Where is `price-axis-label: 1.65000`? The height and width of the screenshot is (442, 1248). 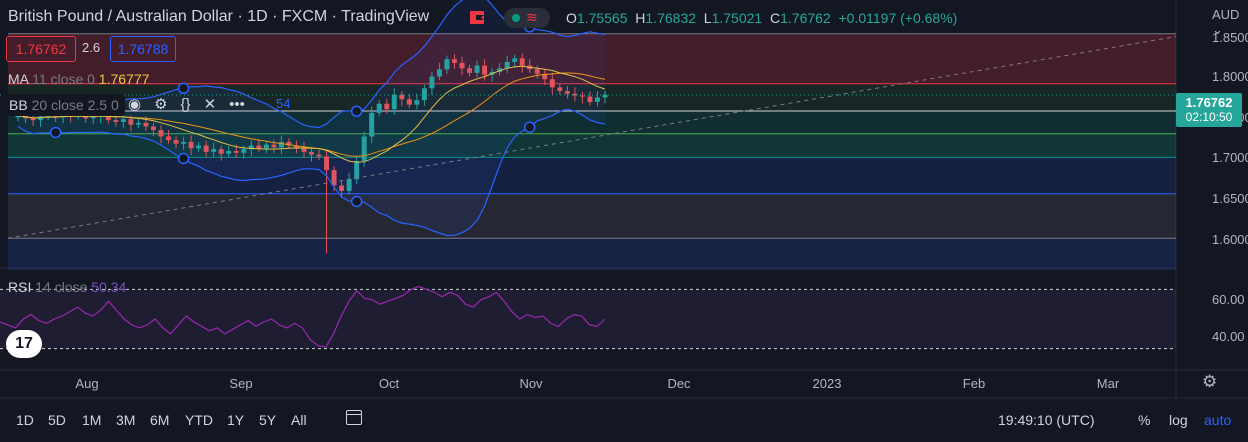
price-axis-label: 1.65000 is located at coordinates (1230, 198).